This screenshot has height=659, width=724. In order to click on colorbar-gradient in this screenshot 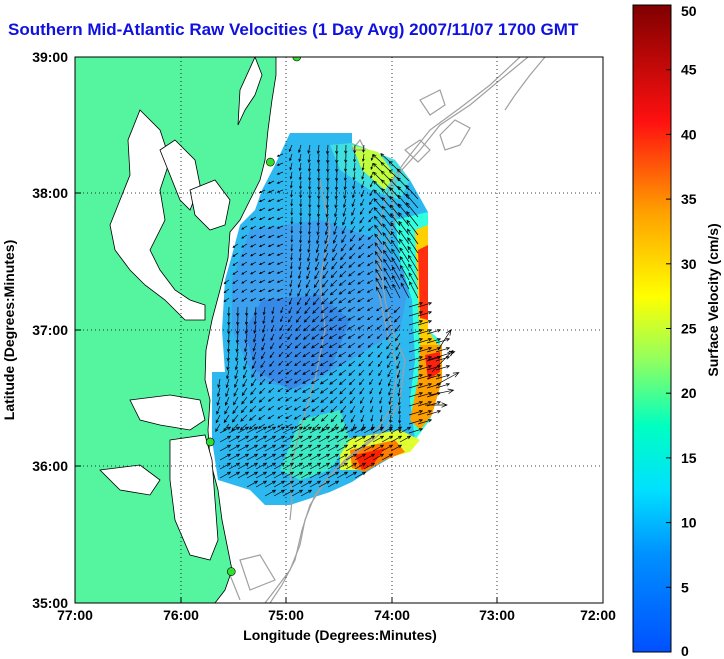, I will do `click(652, 328)`.